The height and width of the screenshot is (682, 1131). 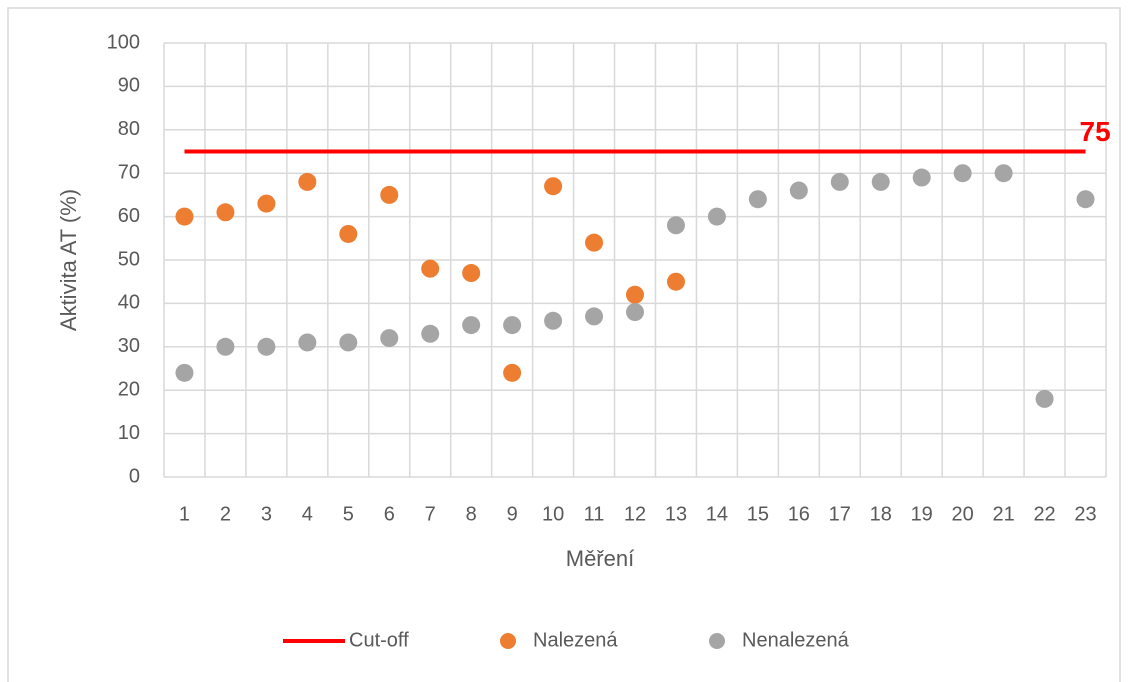 I want to click on x-tick-label: 15, so click(x=758, y=514).